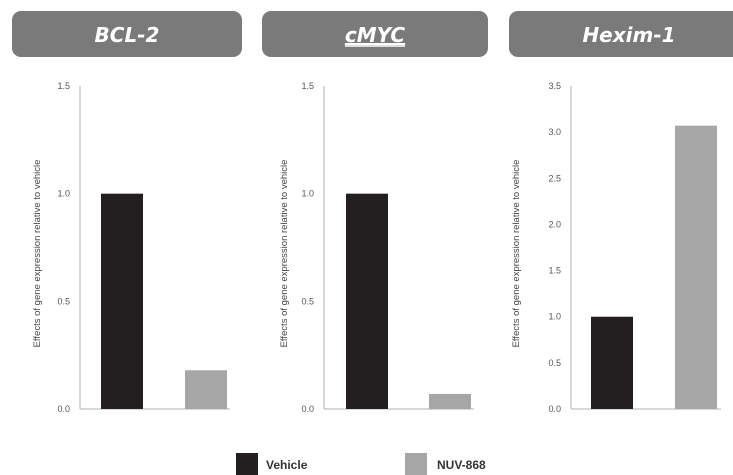  What do you see at coordinates (122, 301) in the screenshot?
I see `bar-bcl2-vehicle` at bounding box center [122, 301].